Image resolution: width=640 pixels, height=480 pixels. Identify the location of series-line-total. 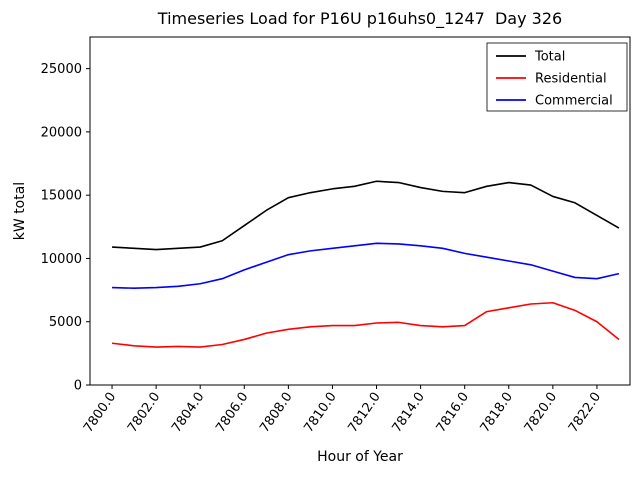
(365, 215).